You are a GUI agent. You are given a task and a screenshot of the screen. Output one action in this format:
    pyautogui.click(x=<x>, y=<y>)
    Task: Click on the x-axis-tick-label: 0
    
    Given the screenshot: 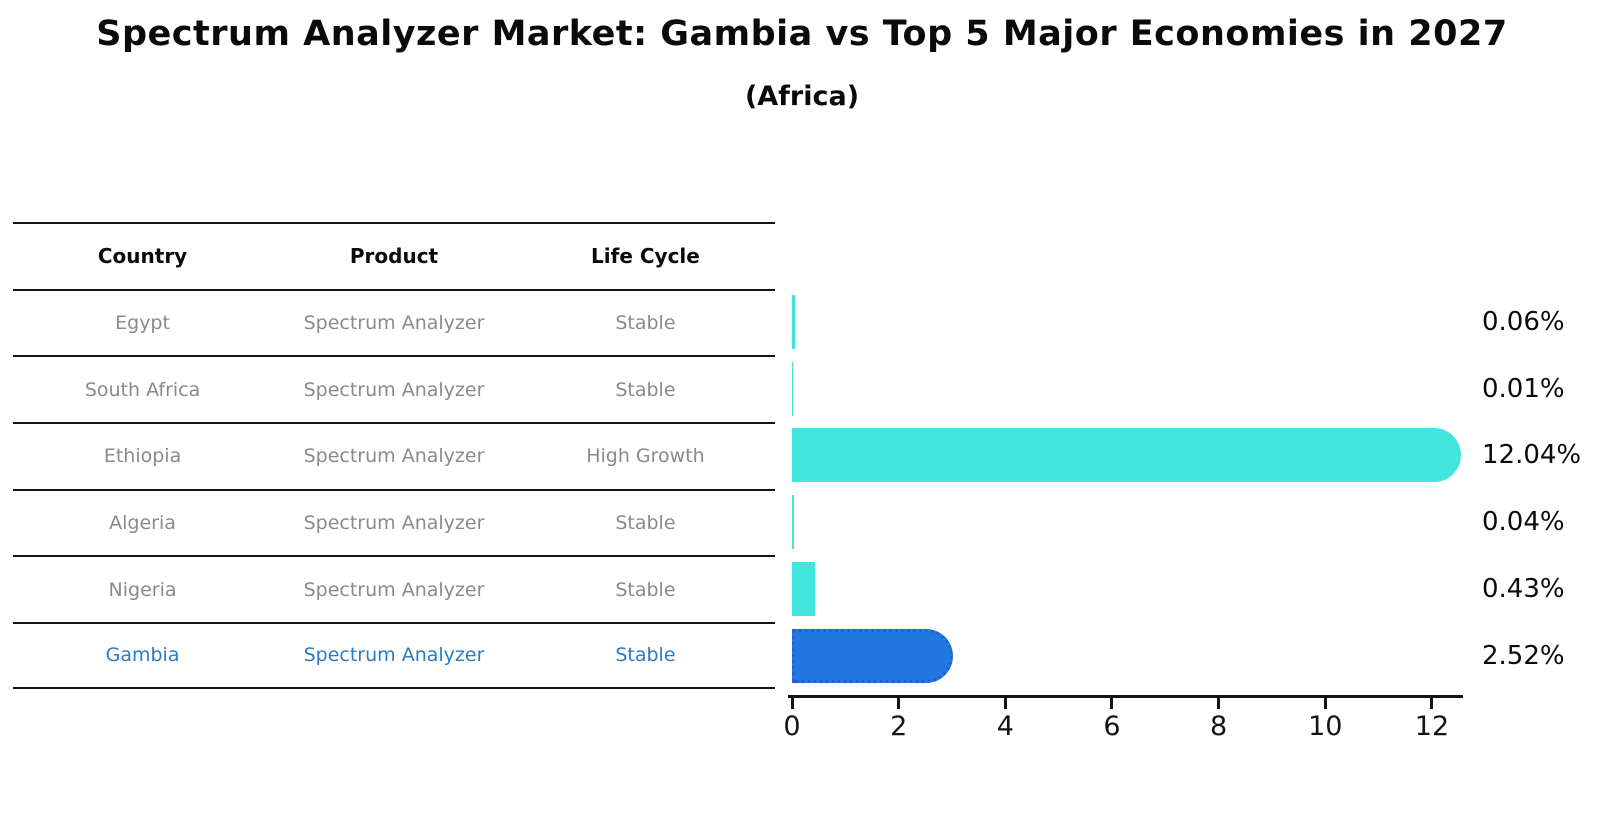 What is the action you would take?
    pyautogui.click(x=792, y=726)
    